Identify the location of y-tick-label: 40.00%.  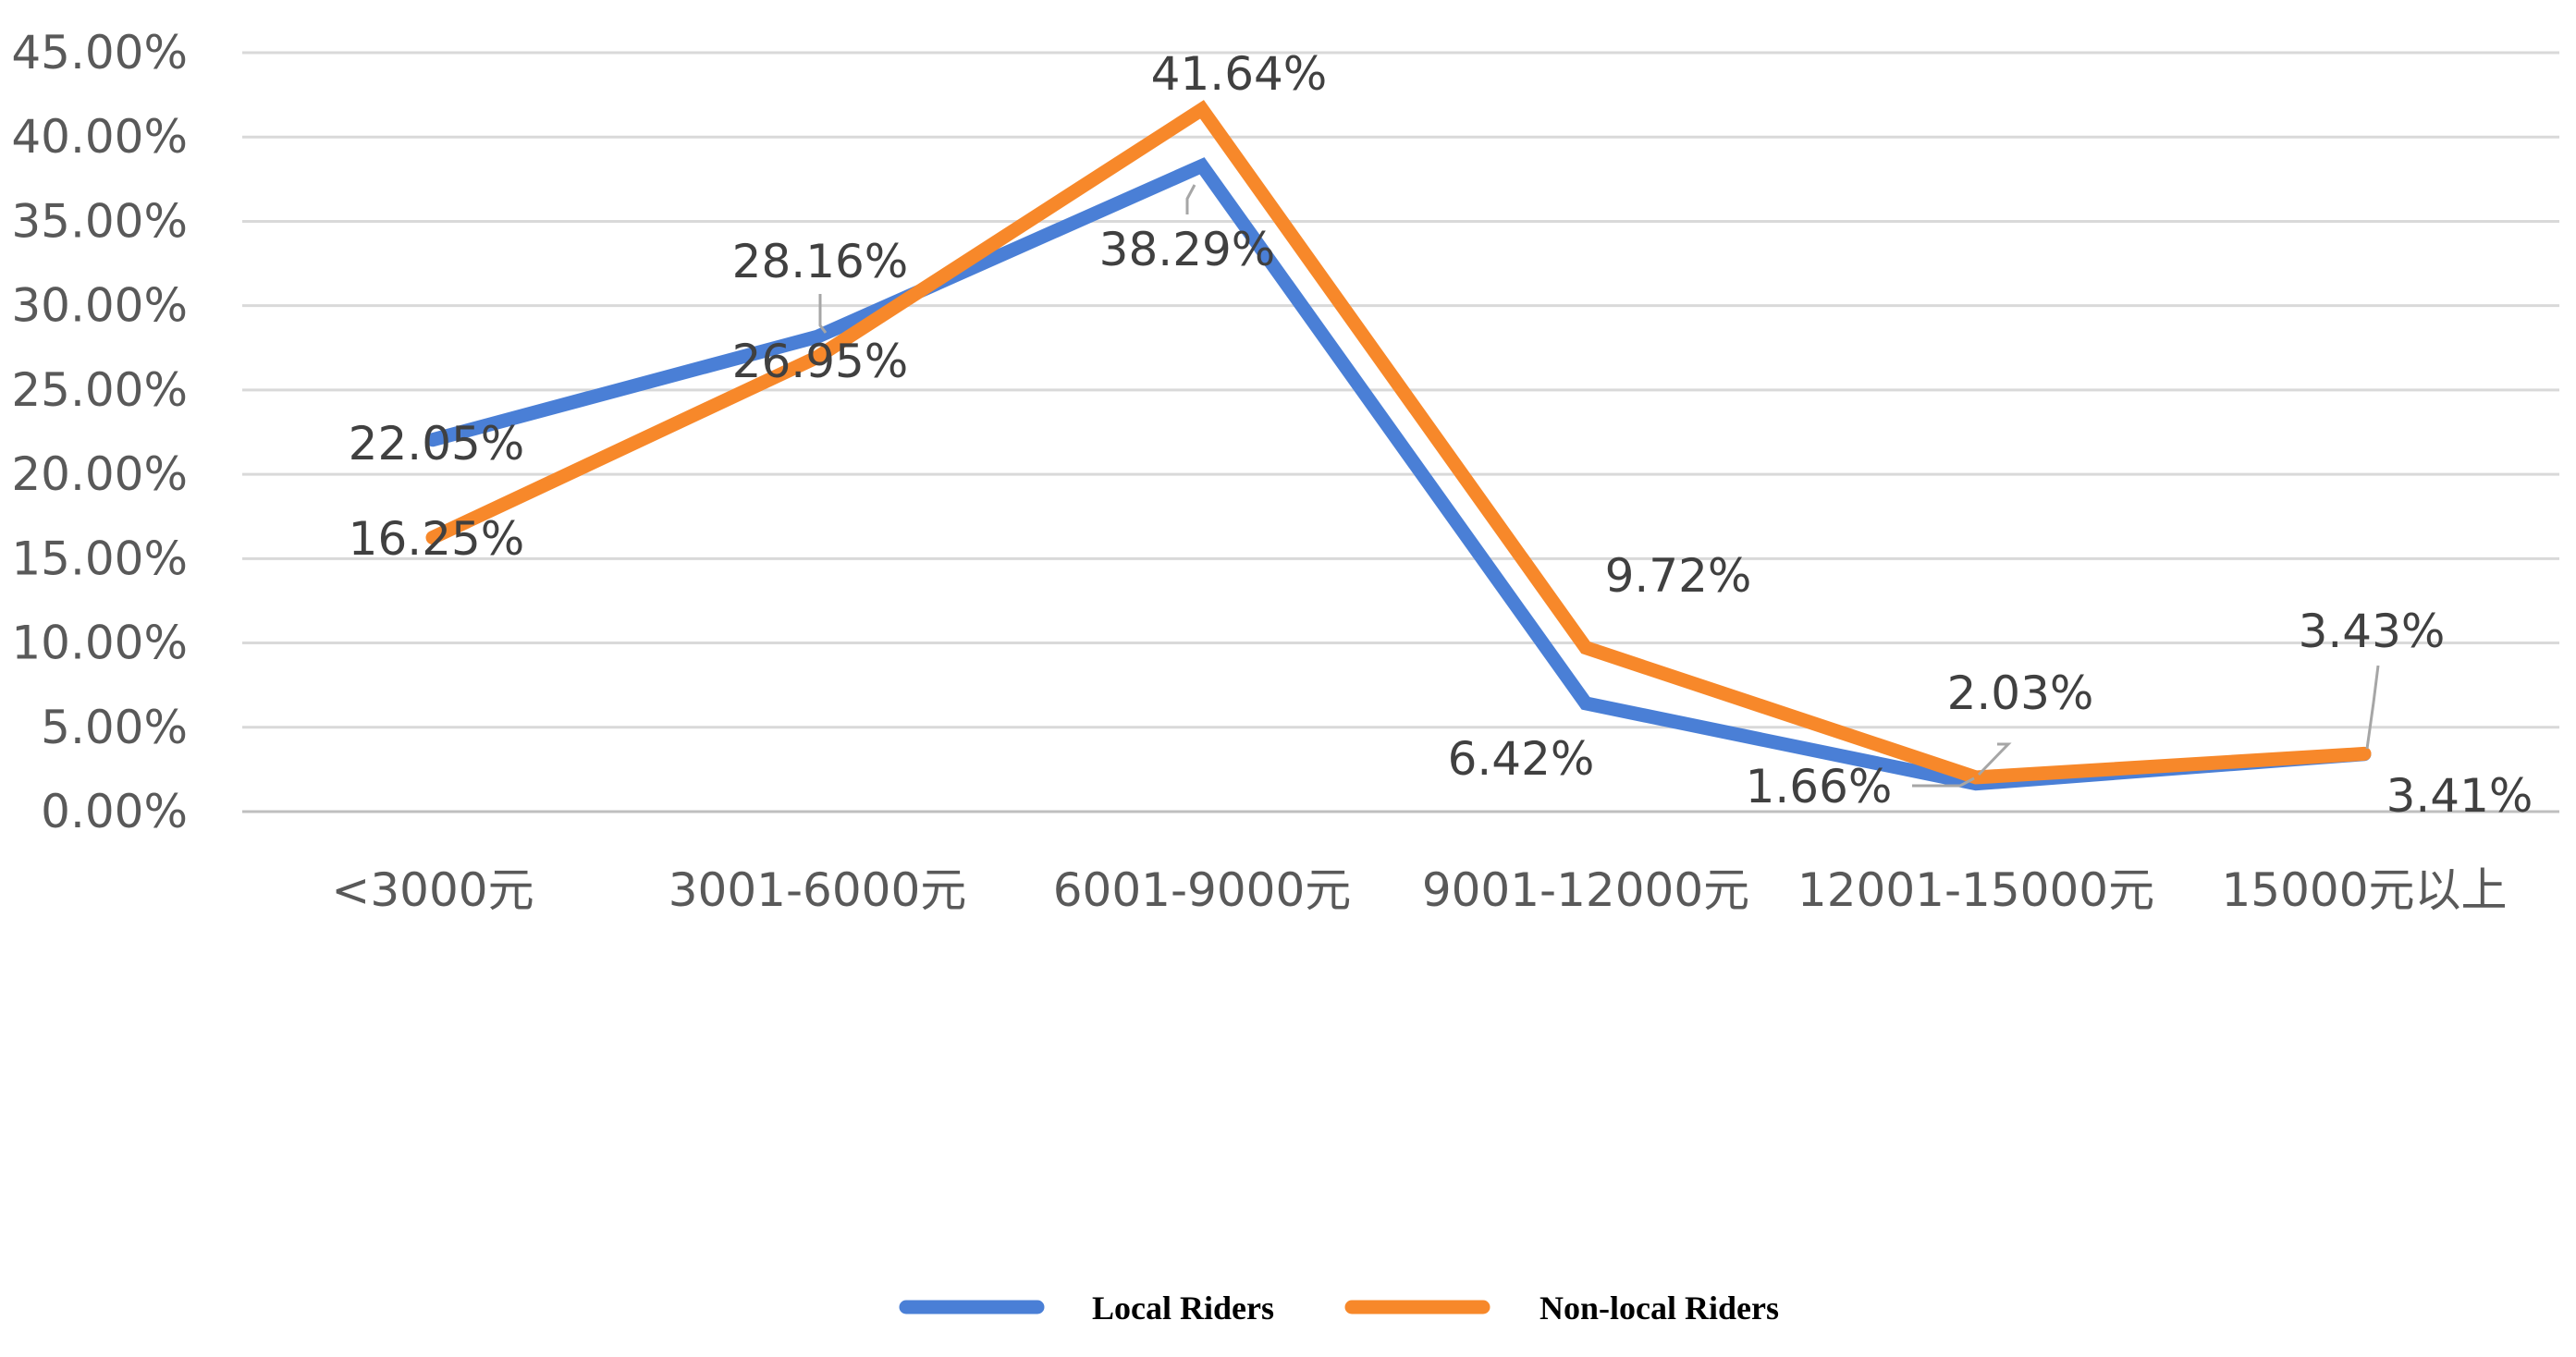
(99, 137).